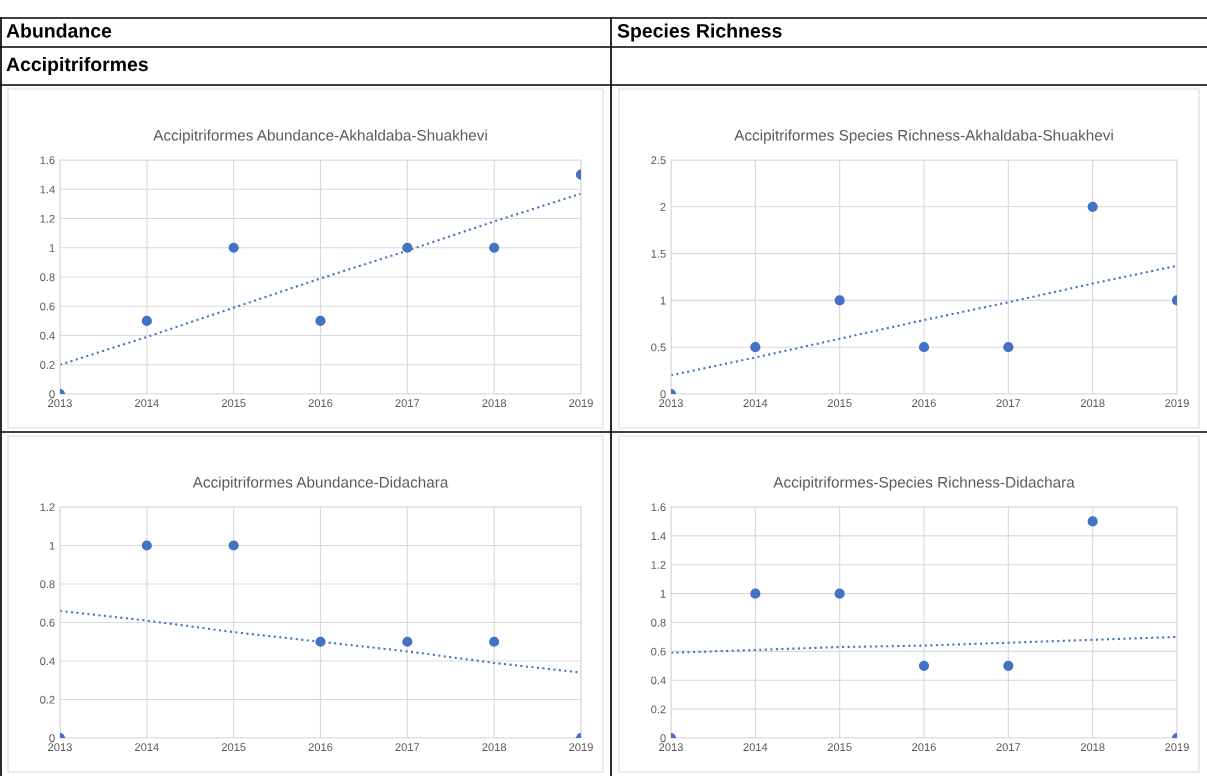 The width and height of the screenshot is (1207, 776). Describe the element at coordinates (658, 253) in the screenshot. I see `y-tick-label: 1.5` at that location.